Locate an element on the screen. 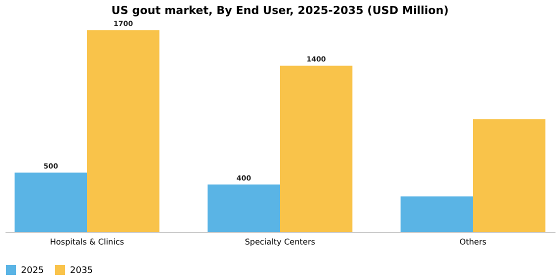 The width and height of the screenshot is (560, 280). x-tick-label: Specialty Centers is located at coordinates (280, 242).